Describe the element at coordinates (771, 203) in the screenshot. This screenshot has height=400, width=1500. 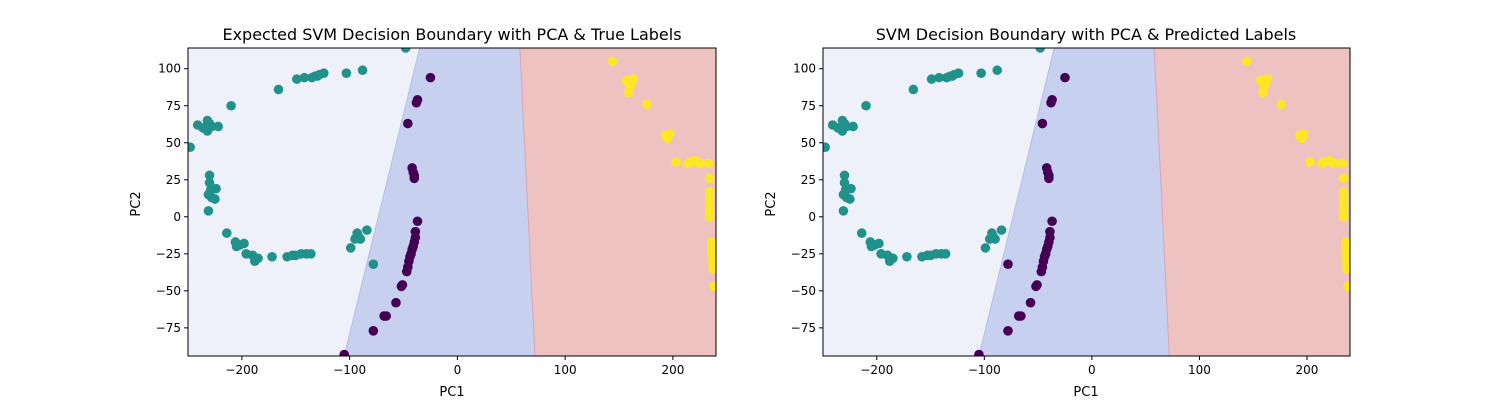
I see `y-axis-label: PC2` at that location.